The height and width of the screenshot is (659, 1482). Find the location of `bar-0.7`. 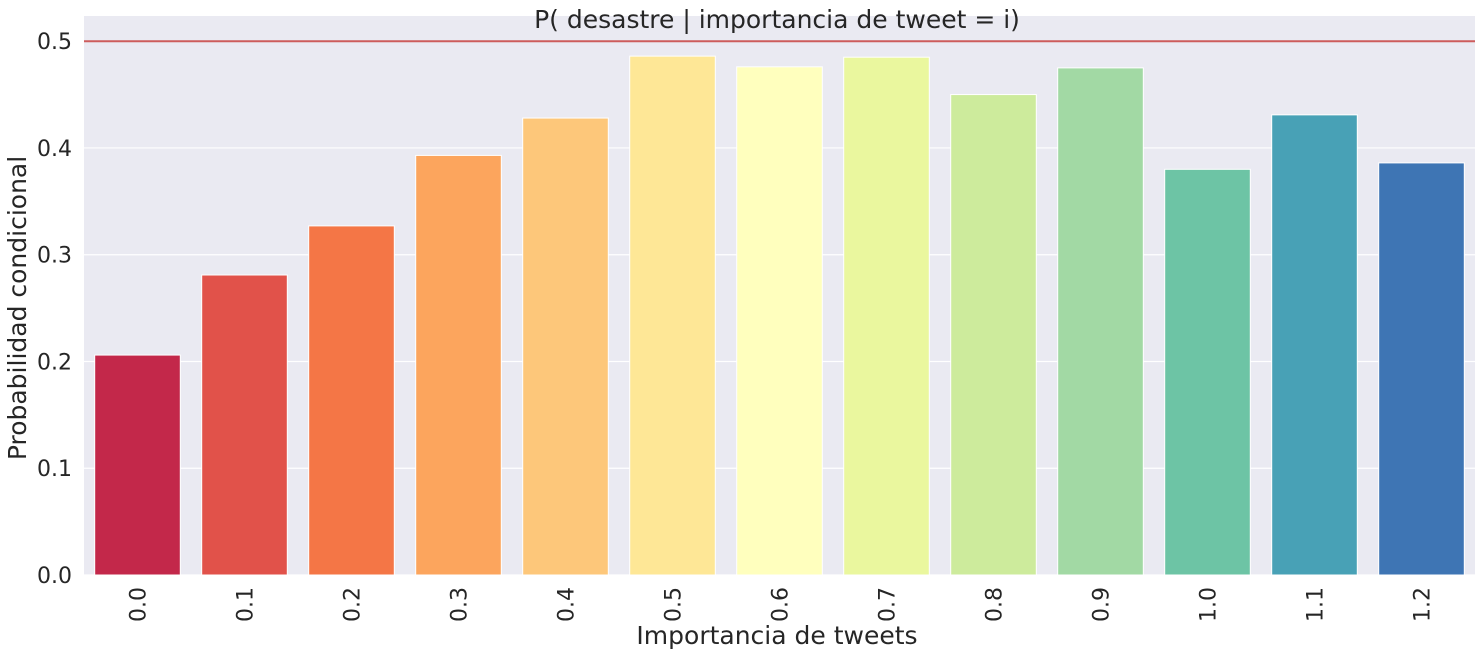

bar-0.7 is located at coordinates (886, 316).